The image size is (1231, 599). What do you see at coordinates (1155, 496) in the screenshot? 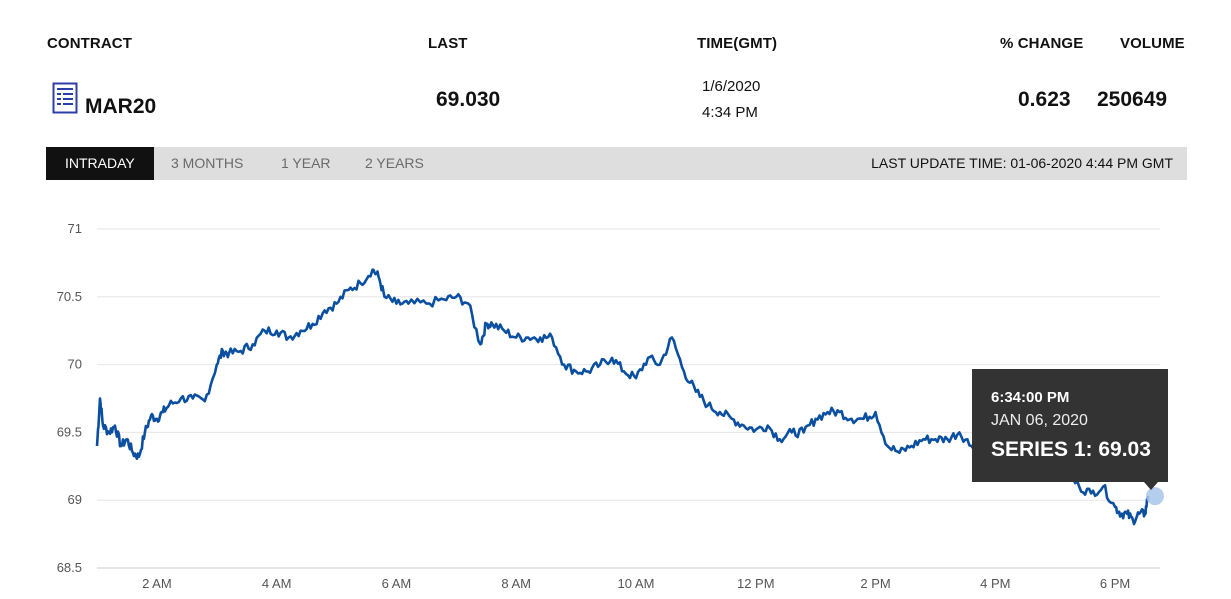
I see `series-1-hover-marker` at bounding box center [1155, 496].